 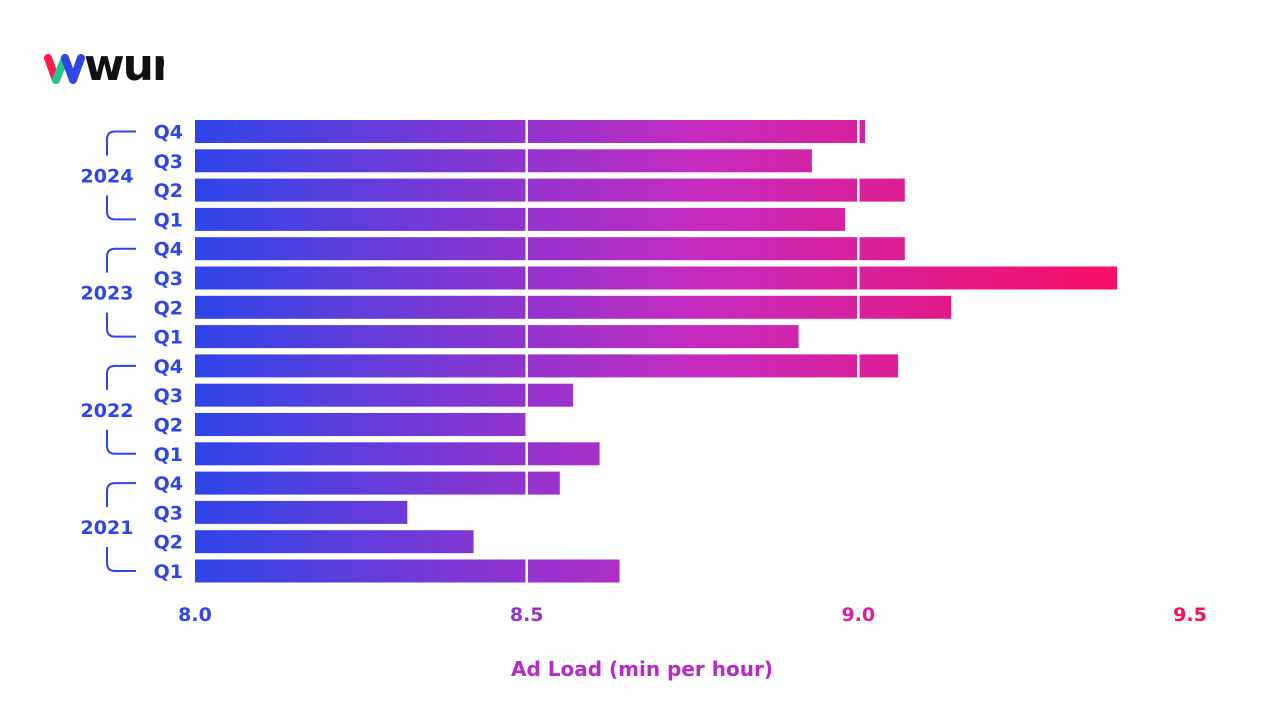 I want to click on bar-2023-q1, so click(x=497, y=337).